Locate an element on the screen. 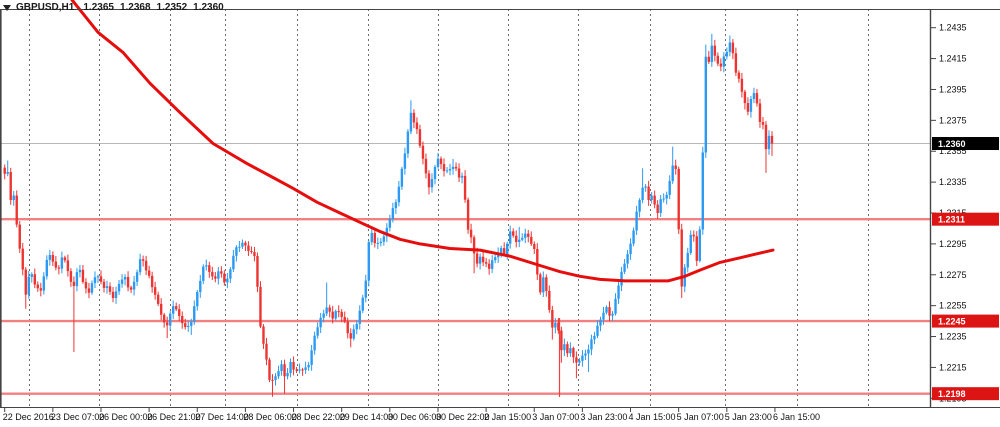 The width and height of the screenshot is (1000, 427). x-axis-label: 22 Dec 2016 is located at coordinates (28, 417).